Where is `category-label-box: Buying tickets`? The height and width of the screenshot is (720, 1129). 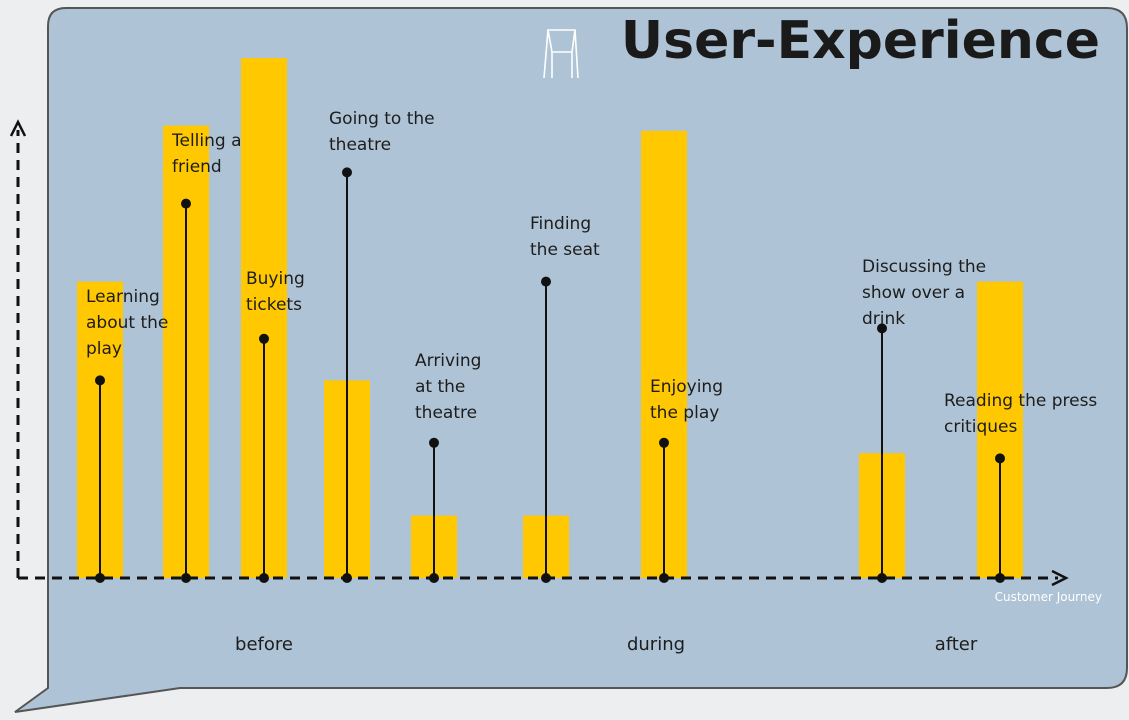
category-label-box: Buying tickets is located at coordinates (275, 292).